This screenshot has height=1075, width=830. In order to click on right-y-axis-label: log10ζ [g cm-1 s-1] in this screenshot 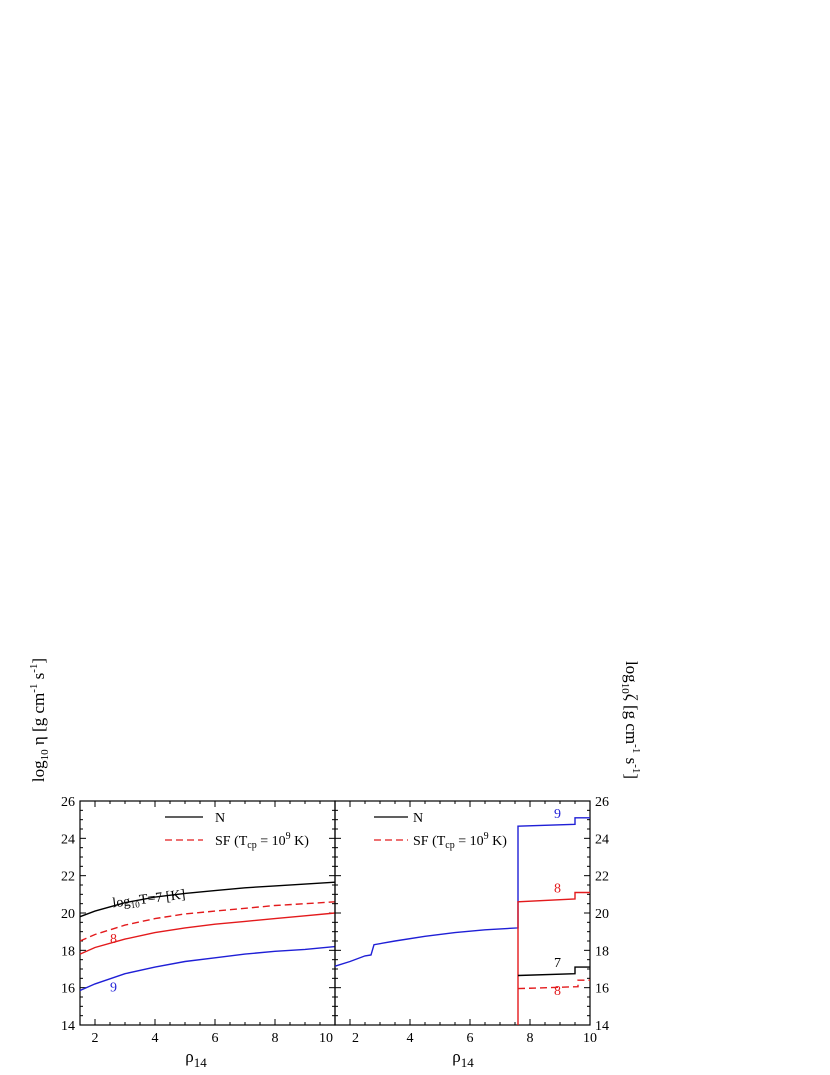, I will do `click(630, 720)`.